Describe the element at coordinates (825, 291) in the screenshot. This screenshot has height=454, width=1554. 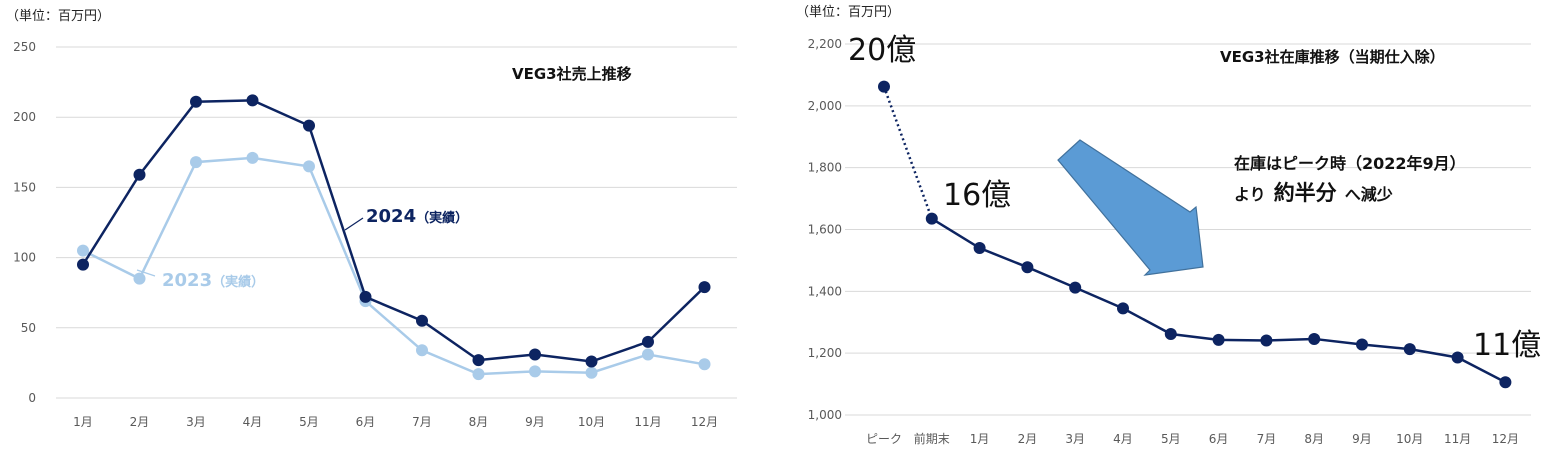
I see `y-tick-label: 1,400` at that location.